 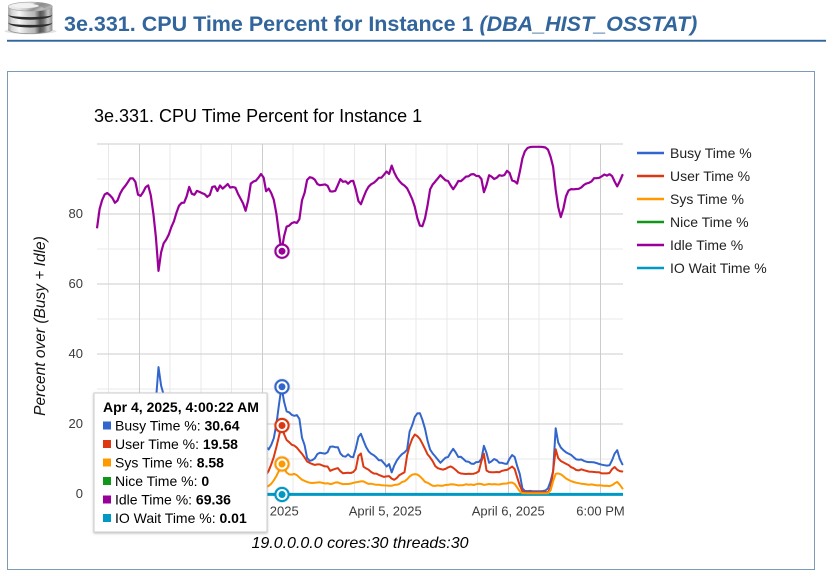 What do you see at coordinates (76, 423) in the screenshot?
I see `svg-text: 20` at bounding box center [76, 423].